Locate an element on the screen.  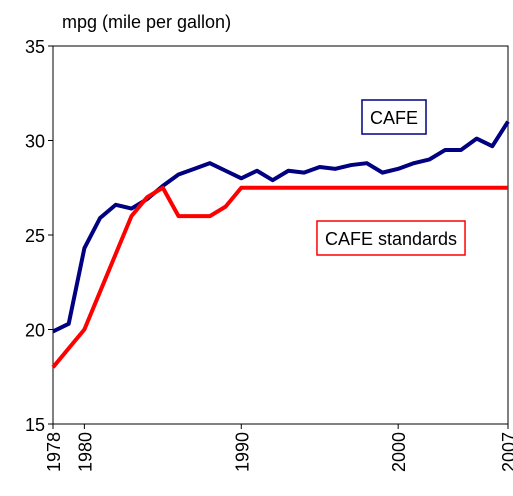
y-tick-label: 25 is located at coordinates (35, 236).